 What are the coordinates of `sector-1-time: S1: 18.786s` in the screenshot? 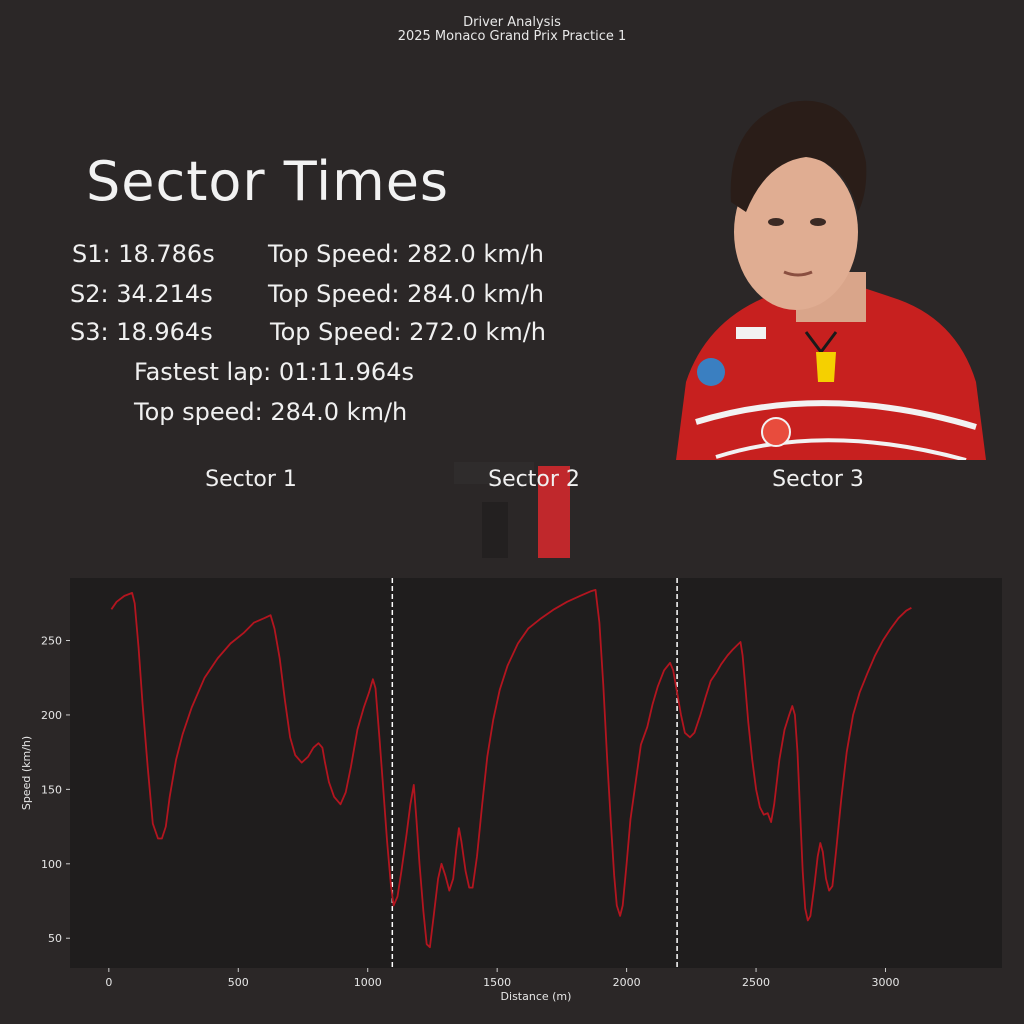 It's located at (143, 254).